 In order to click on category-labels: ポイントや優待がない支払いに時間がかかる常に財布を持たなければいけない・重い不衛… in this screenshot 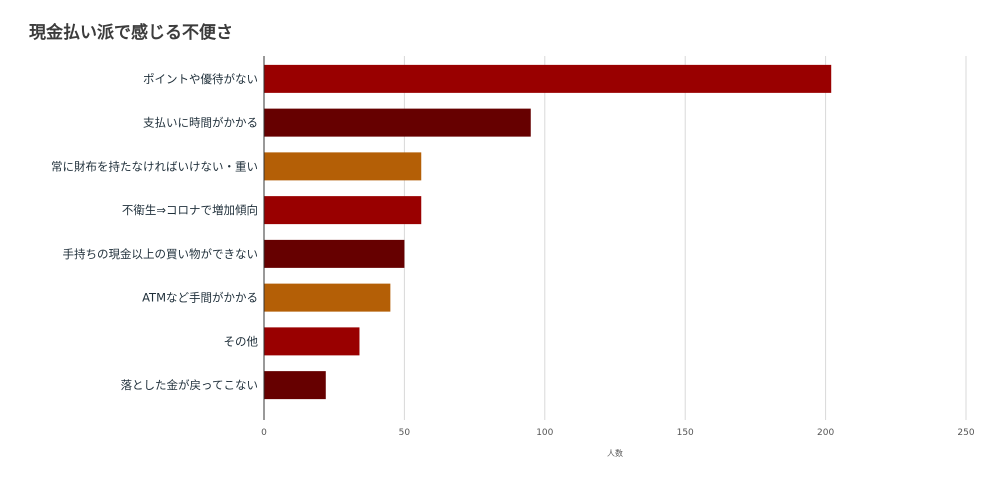, I will do `click(154, 232)`.